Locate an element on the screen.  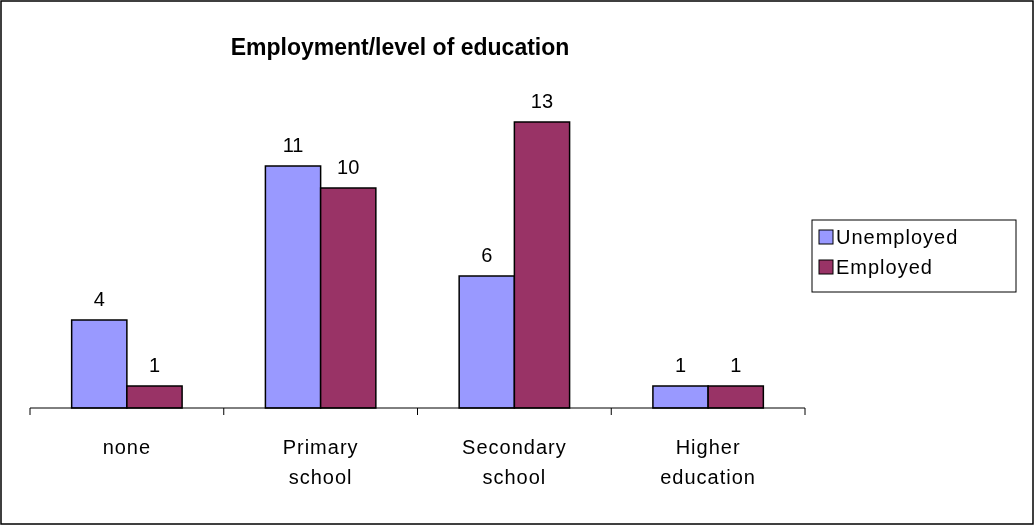
x-tick-label: Higher education is located at coordinates (708, 462).